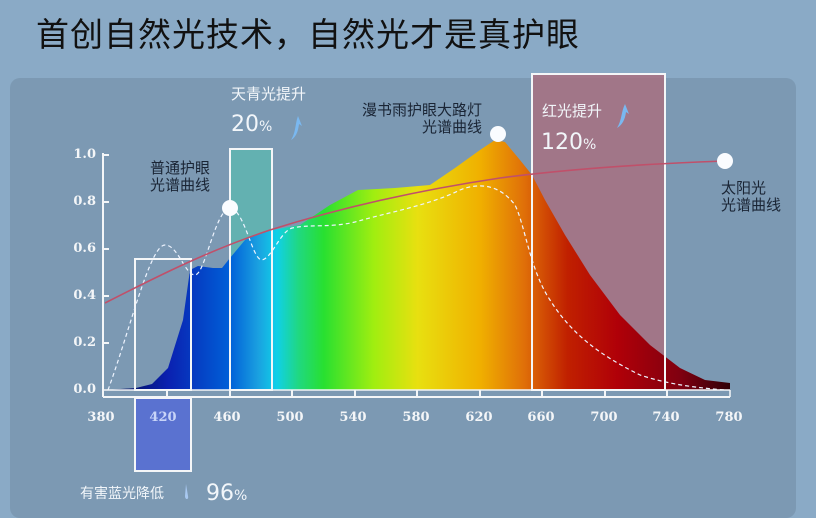  What do you see at coordinates (308, 34) in the screenshot?
I see `page-headline: 首创自然光技术，自然光才是真护眼` at bounding box center [308, 34].